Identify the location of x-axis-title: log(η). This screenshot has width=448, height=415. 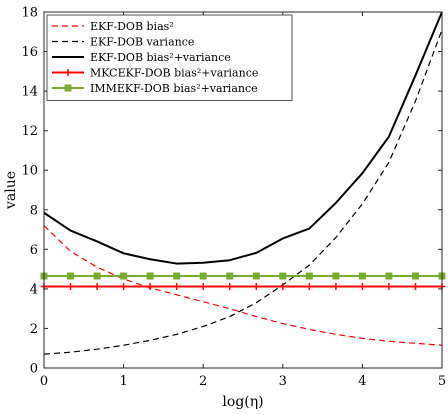
(242, 402).